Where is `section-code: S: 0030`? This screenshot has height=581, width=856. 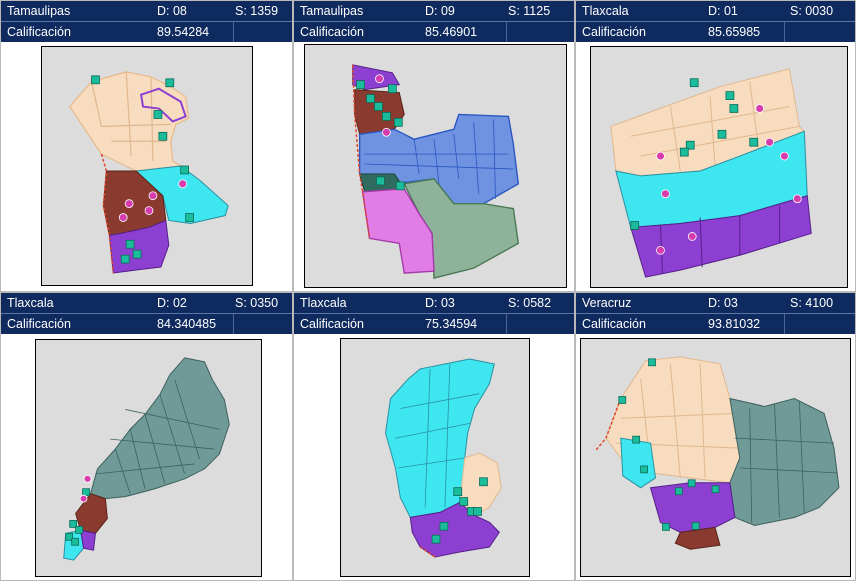 section-code: S: 0030 is located at coordinates (812, 11).